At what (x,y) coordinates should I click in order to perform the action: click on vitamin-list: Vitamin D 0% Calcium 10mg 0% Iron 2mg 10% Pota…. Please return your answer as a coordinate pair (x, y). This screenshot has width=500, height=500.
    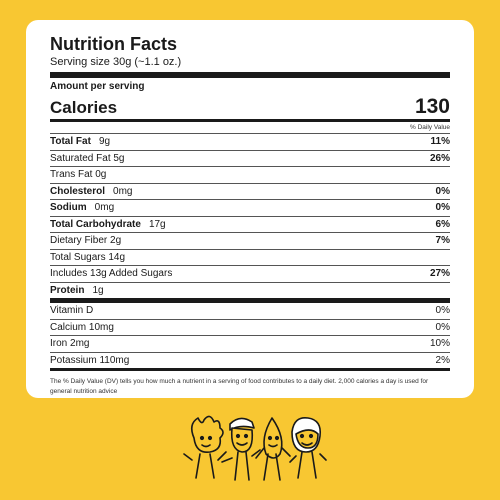
    Looking at the image, I should click on (250, 337).